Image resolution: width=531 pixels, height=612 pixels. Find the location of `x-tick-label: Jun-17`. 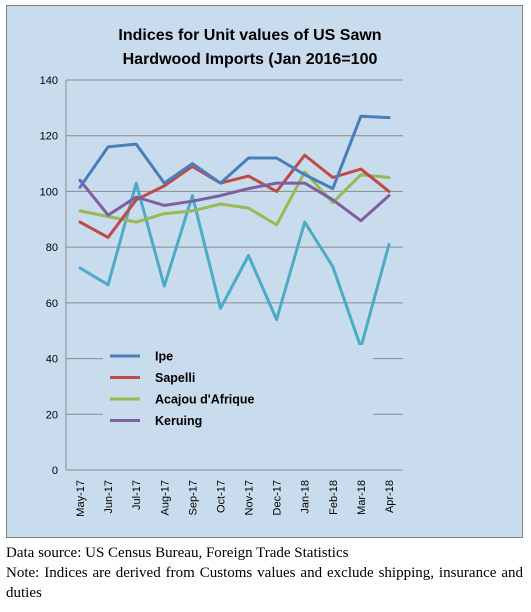

x-tick-label: Jun-17 is located at coordinates (109, 497).